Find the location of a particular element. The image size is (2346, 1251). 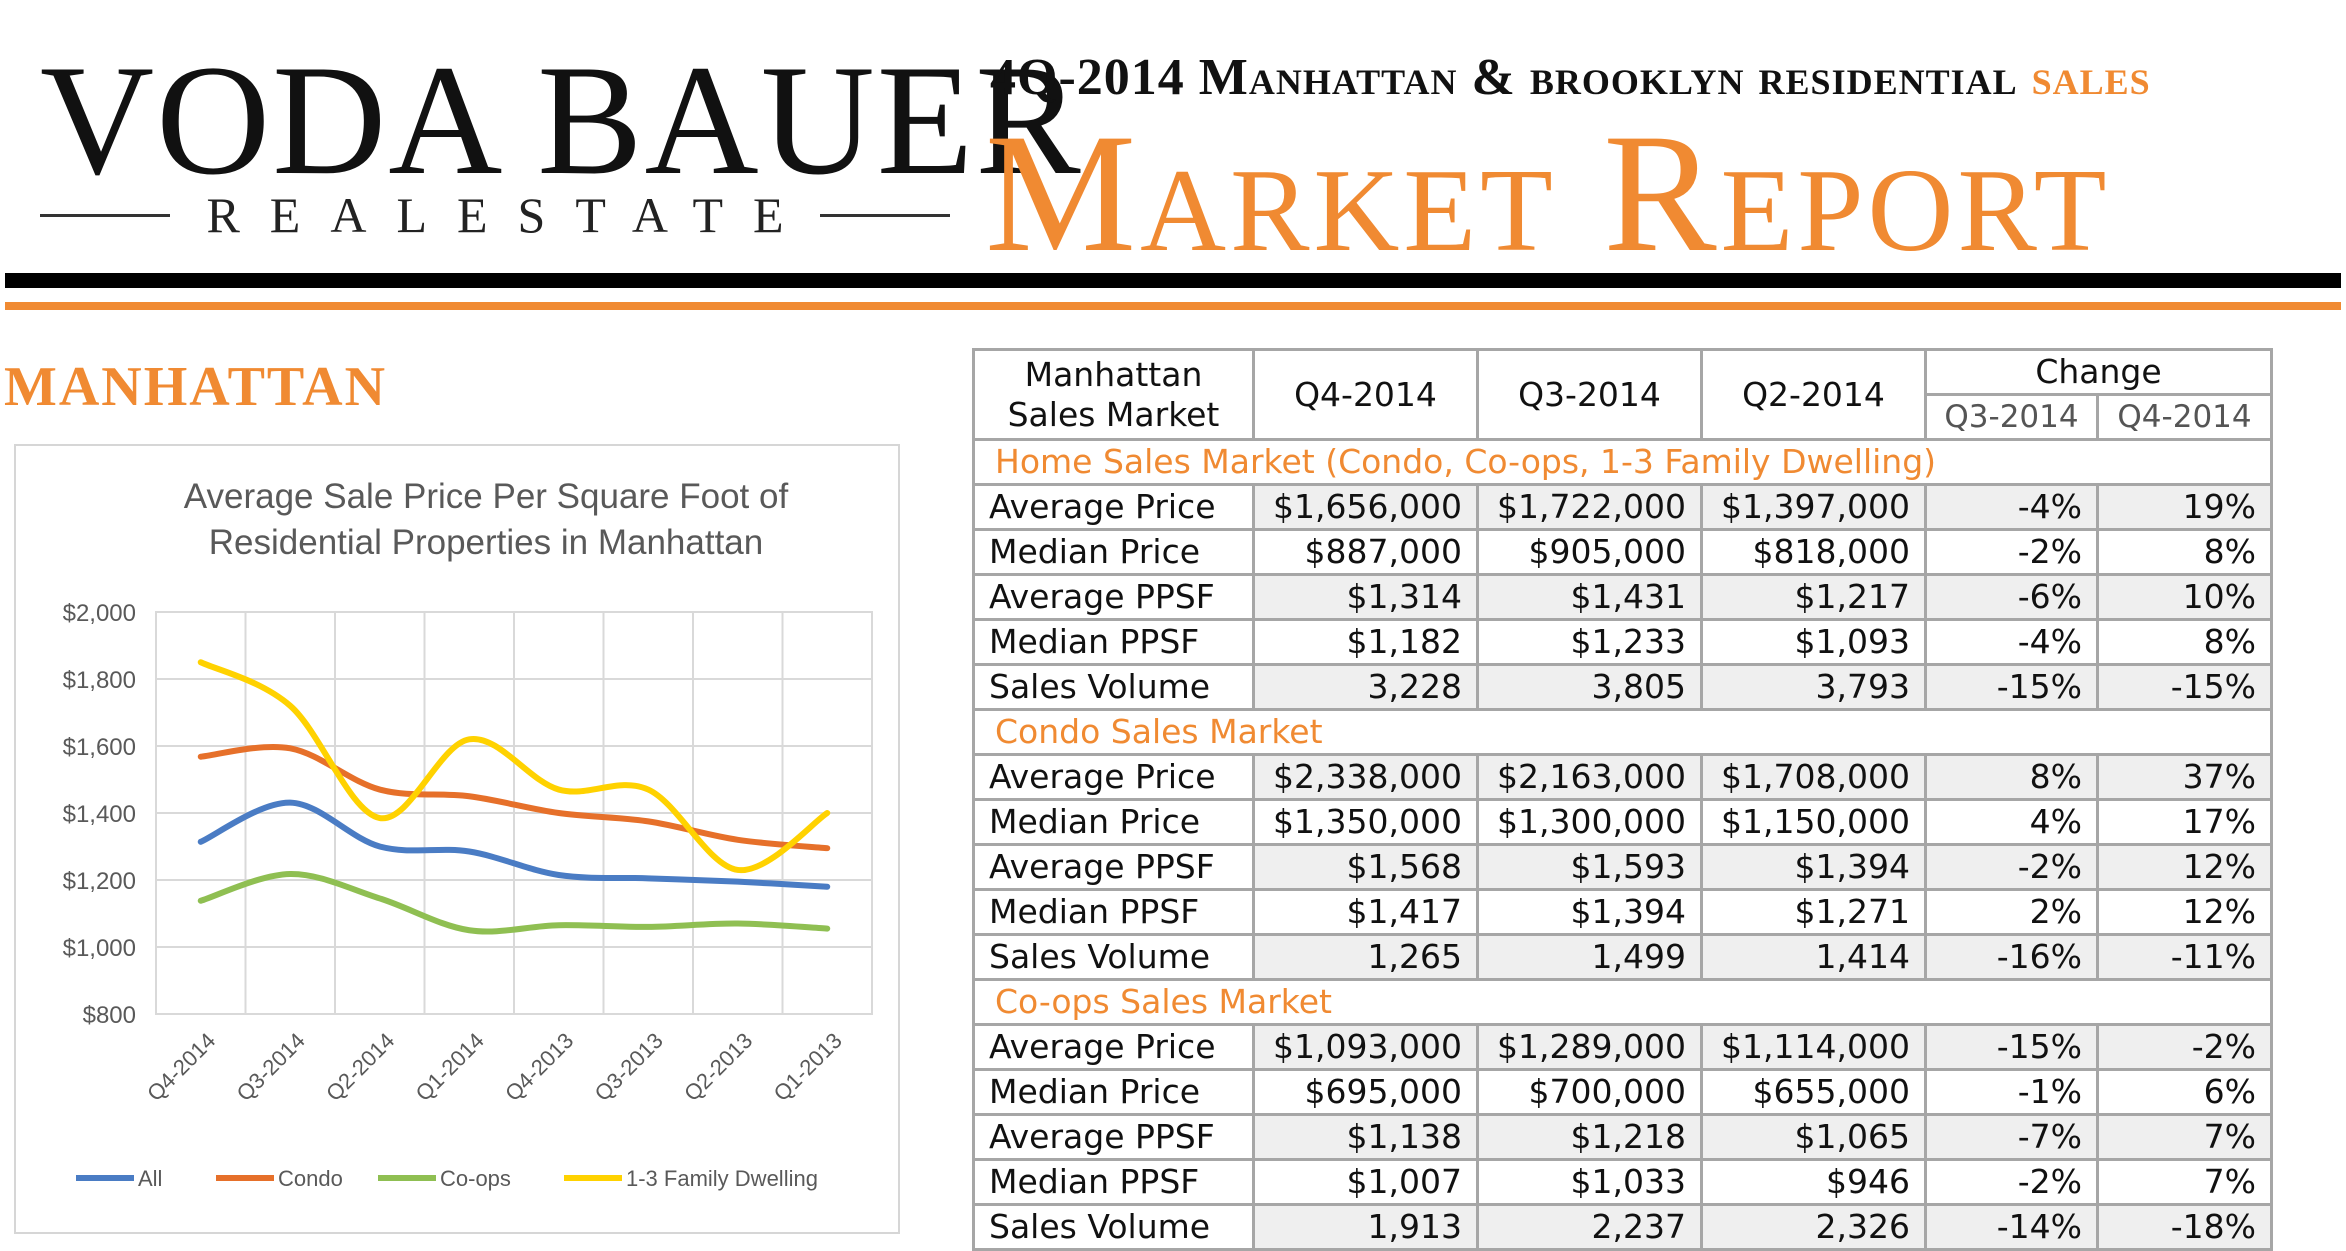

change-cell: 7% is located at coordinates (2184, 1137).